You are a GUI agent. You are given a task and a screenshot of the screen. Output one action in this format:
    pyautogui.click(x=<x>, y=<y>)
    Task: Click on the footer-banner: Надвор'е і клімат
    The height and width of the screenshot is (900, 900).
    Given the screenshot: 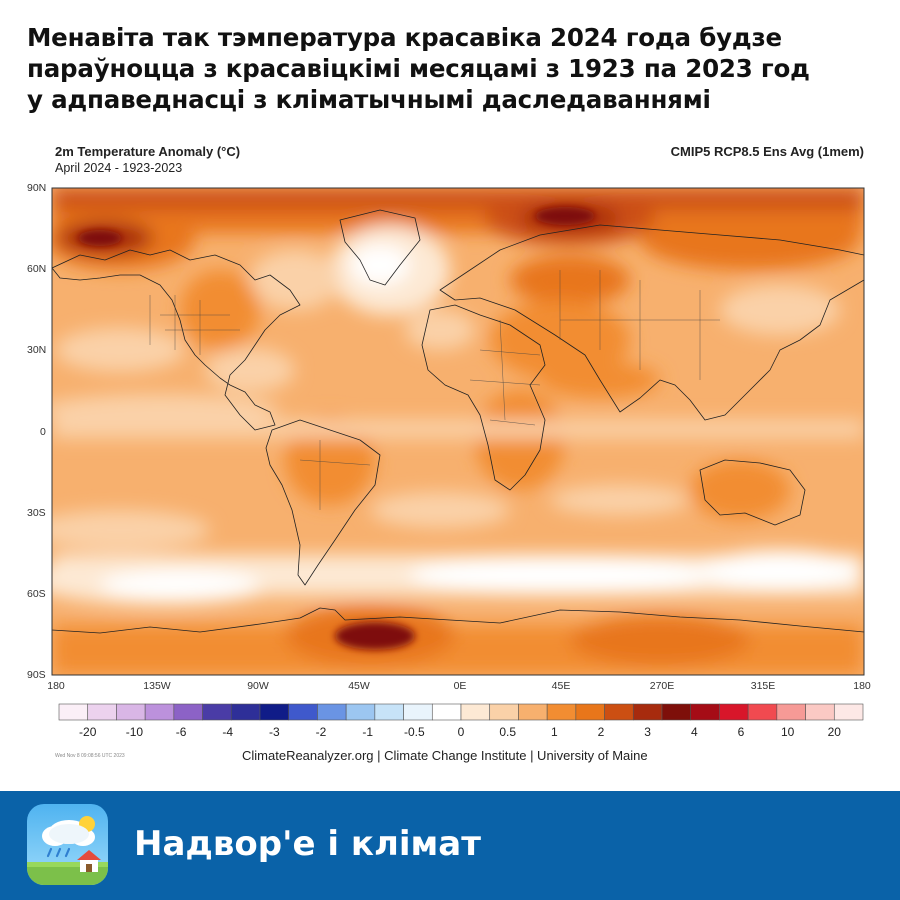 What is the action you would take?
    pyautogui.click(x=450, y=845)
    